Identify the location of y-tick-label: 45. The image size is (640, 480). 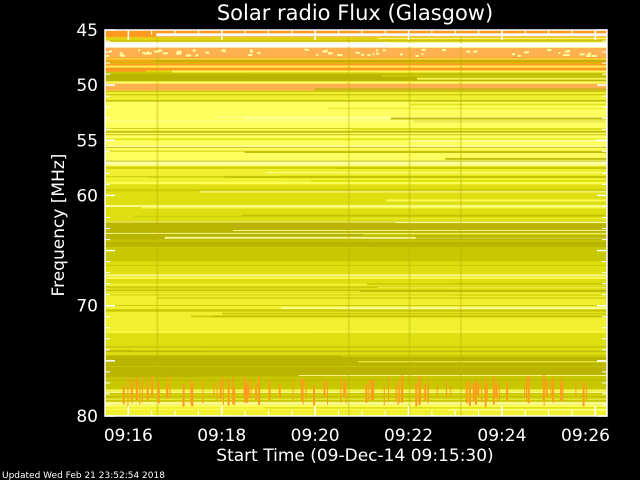
(87, 31).